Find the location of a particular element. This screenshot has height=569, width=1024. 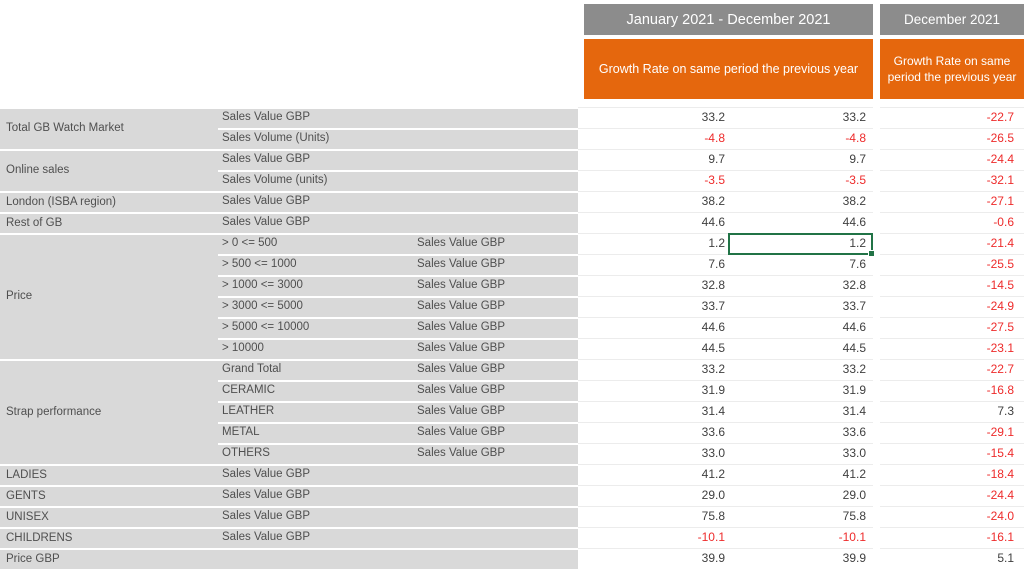

sub-label-cell: > 1000 <= 3000 is located at coordinates (316, 285).